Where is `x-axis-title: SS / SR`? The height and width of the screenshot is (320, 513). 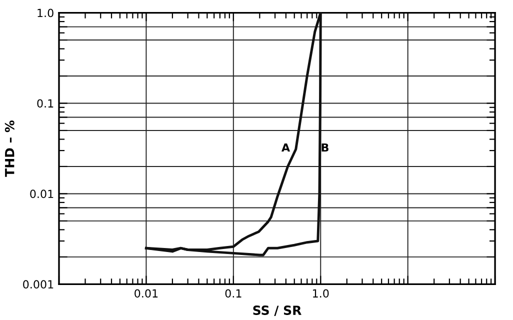
x-axis-title: SS / SR is located at coordinates (277, 311).